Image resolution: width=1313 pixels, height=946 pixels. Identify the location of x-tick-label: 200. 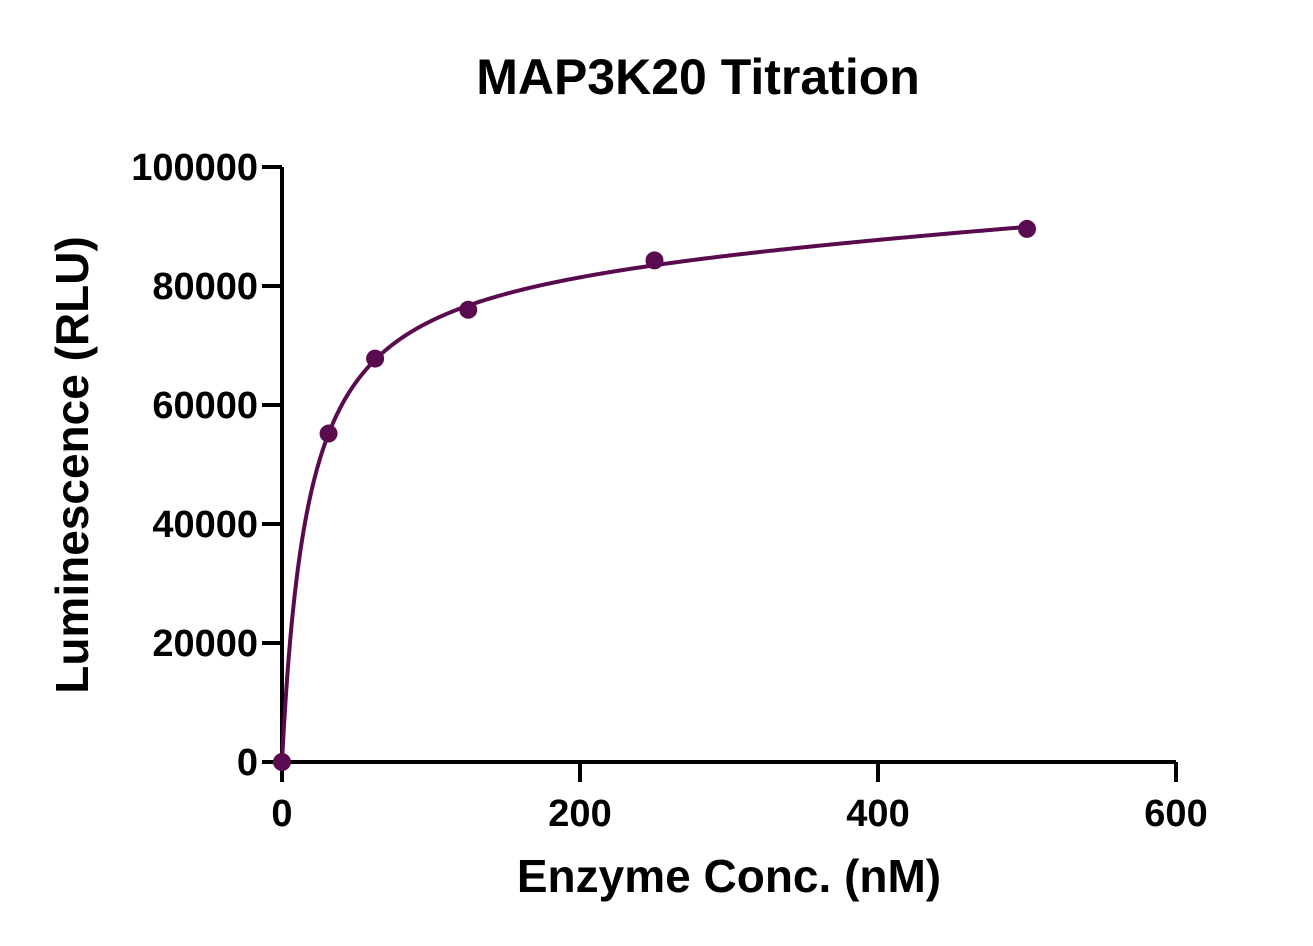
(579, 814).